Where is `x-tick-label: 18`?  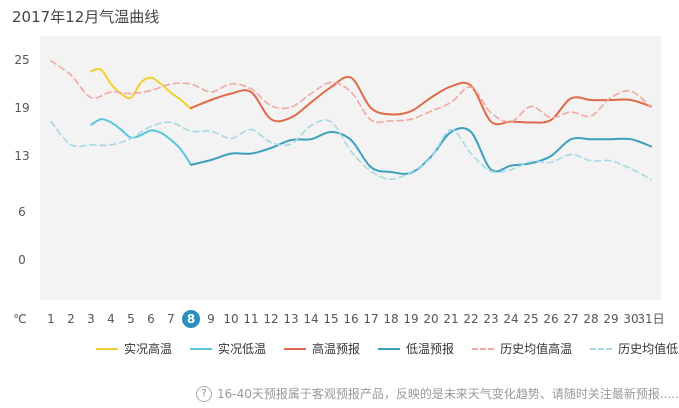
x-tick-label: 18 is located at coordinates (390, 319).